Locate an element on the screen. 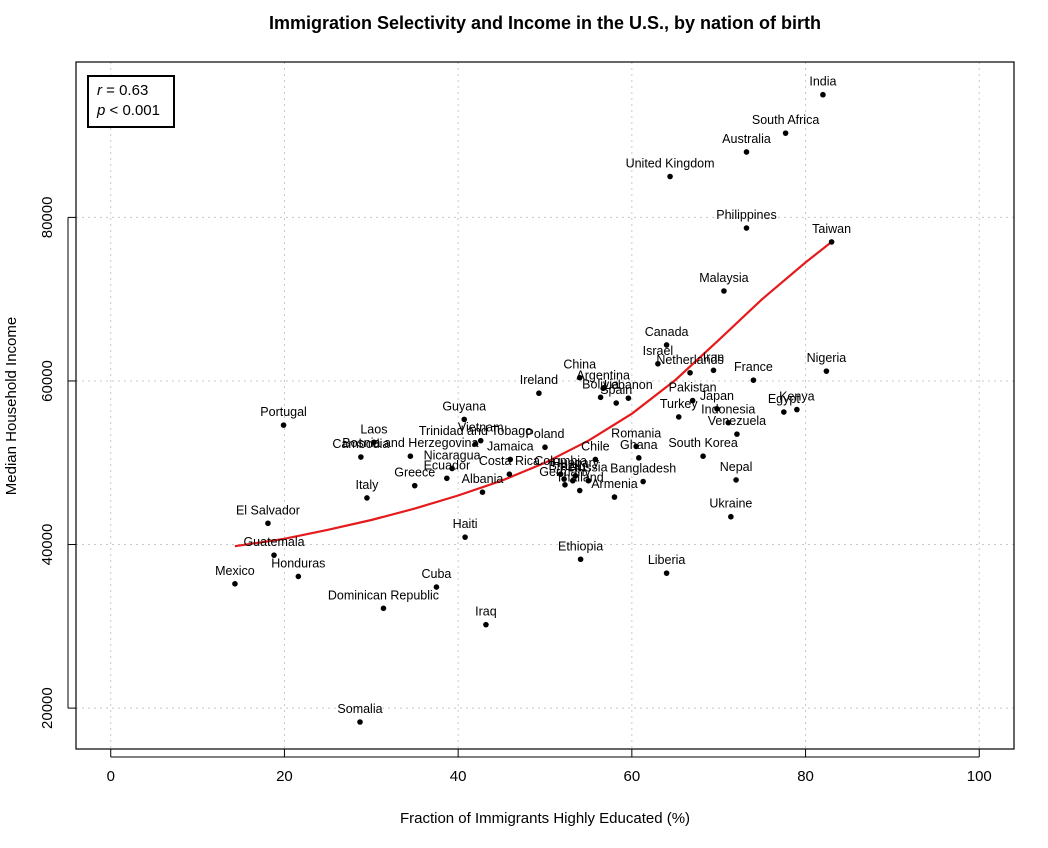  point-label: India is located at coordinates (822, 82).